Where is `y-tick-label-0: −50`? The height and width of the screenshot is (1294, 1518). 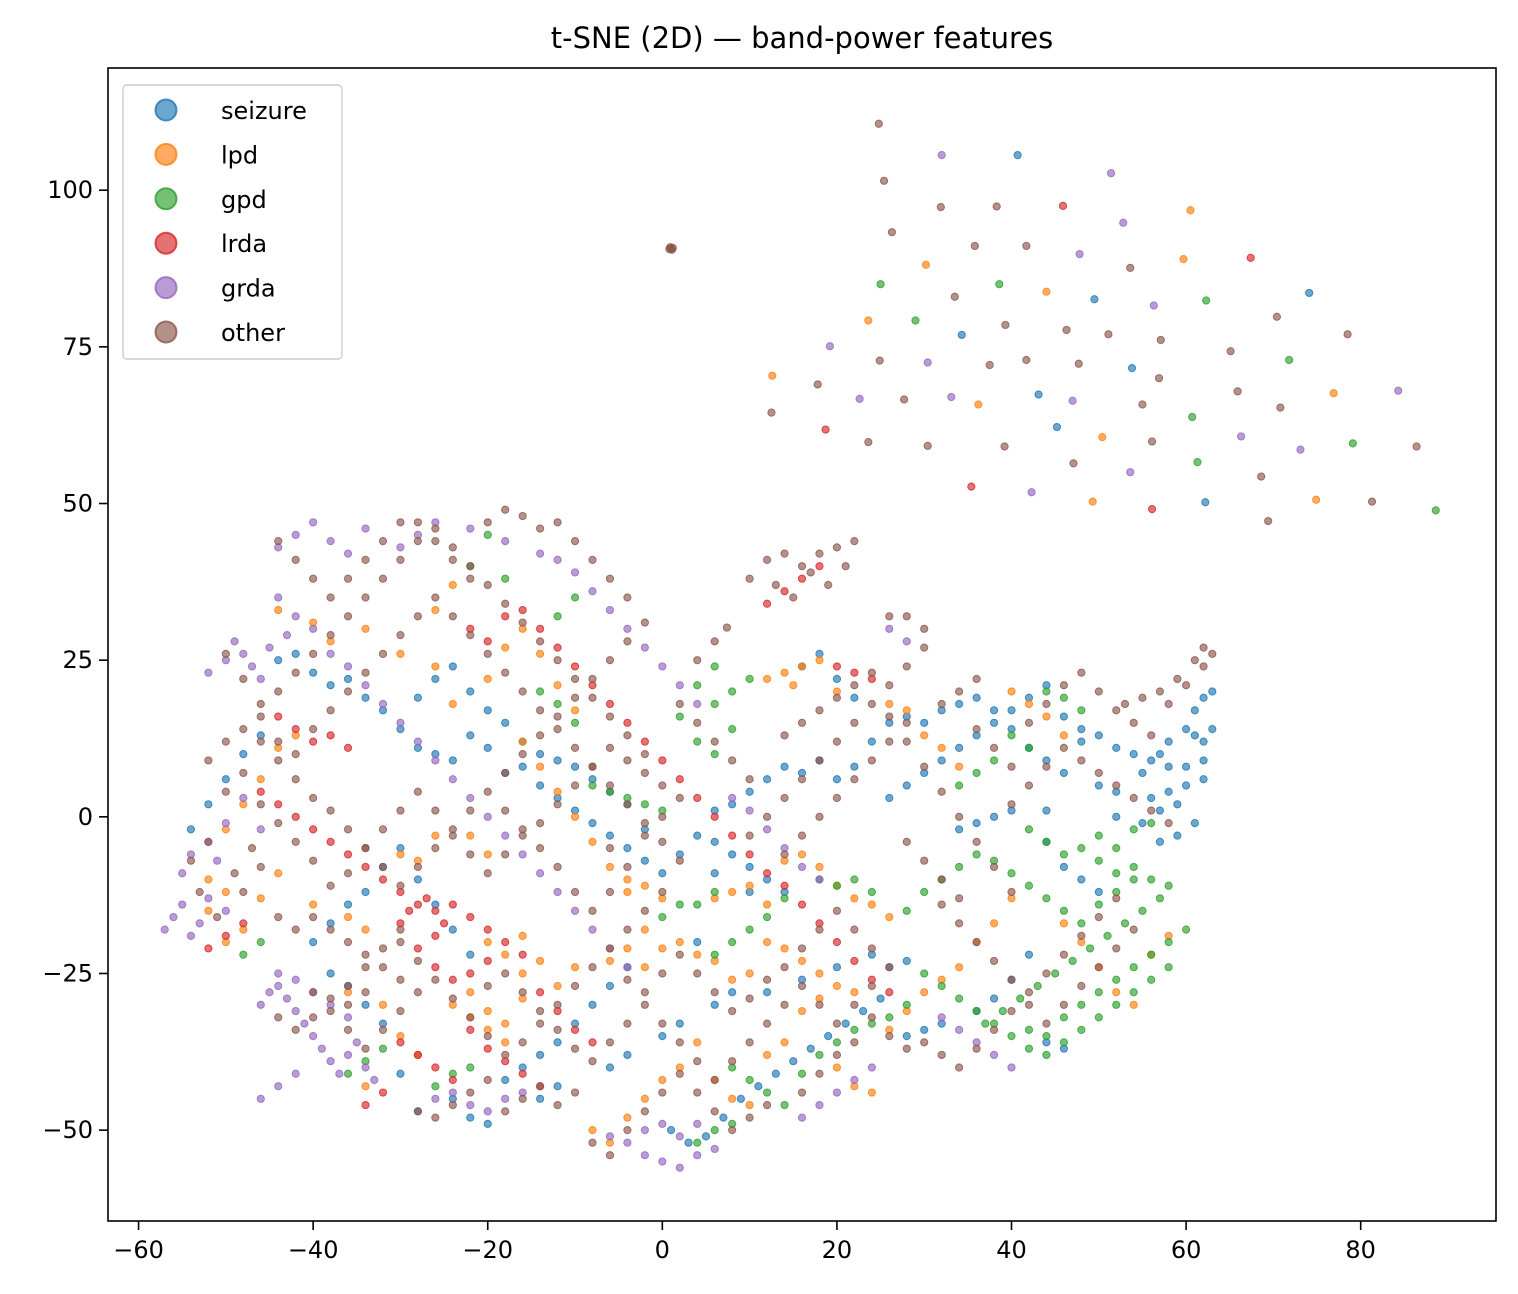 y-tick-label-0: −50 is located at coordinates (67, 1130).